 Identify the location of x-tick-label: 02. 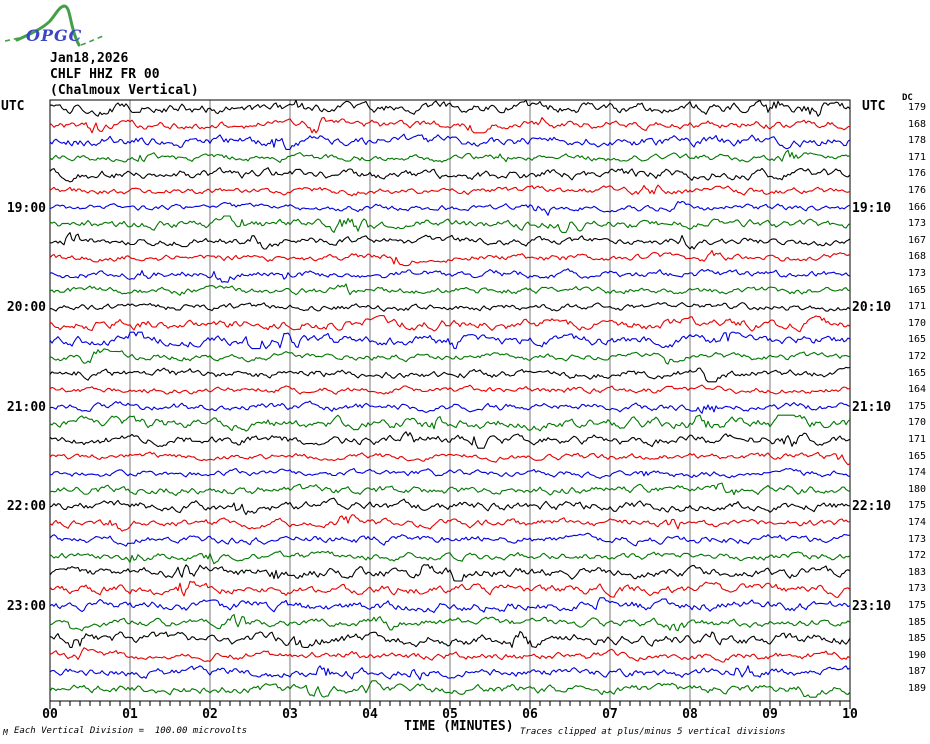
(210, 714).